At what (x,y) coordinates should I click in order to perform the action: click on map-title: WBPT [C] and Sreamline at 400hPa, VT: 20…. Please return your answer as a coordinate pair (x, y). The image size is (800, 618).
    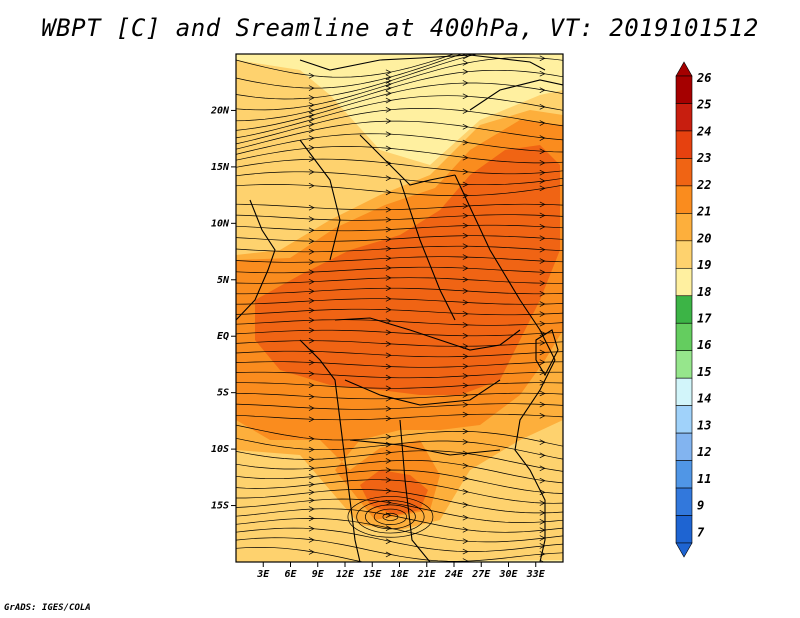
    Looking at the image, I should click on (400, 28).